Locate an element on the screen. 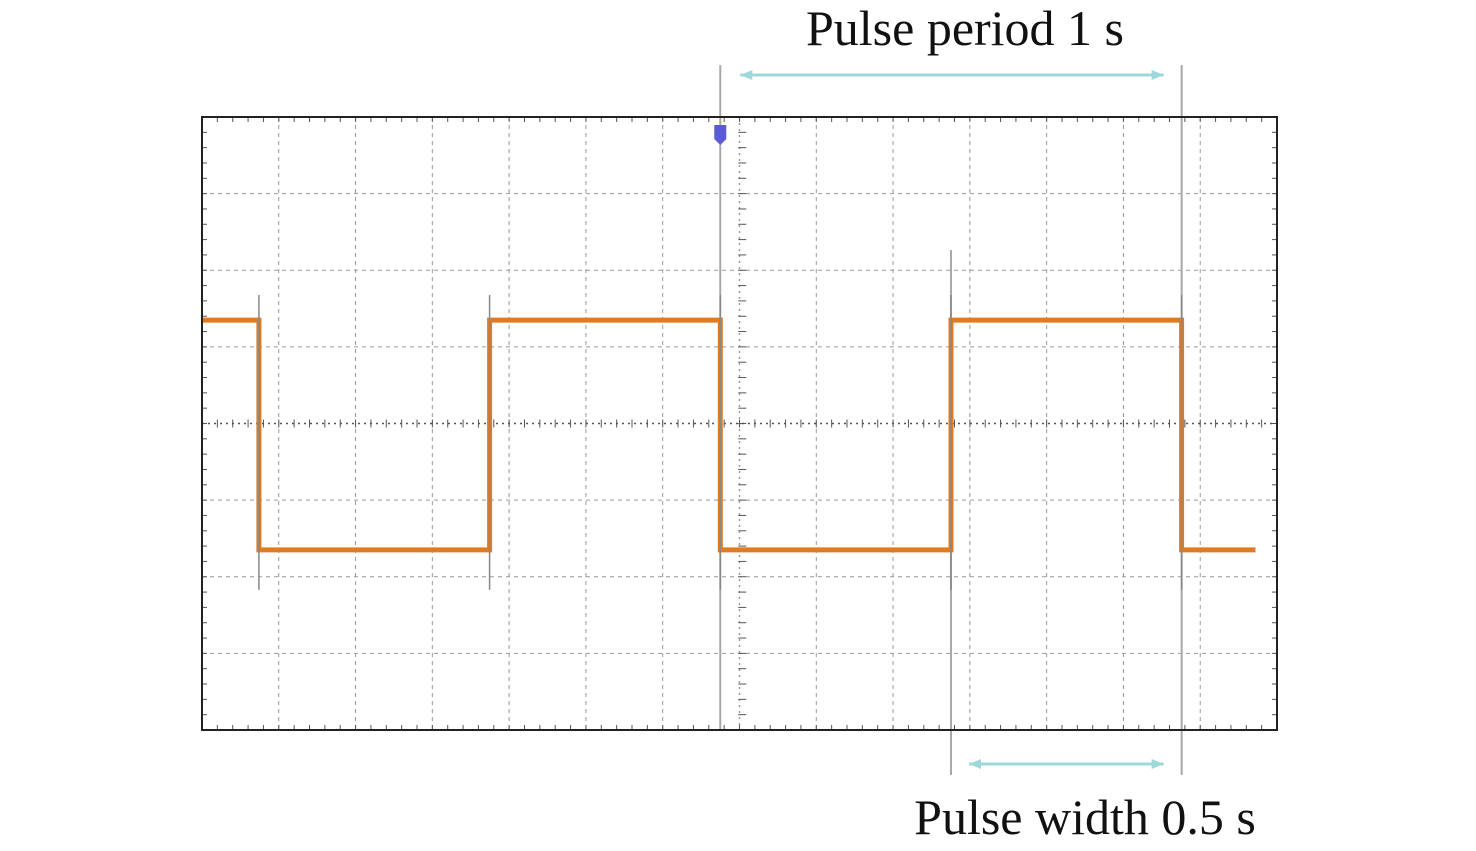 The width and height of the screenshot is (1476, 851). trigger-marker-icon is located at coordinates (720, 135).